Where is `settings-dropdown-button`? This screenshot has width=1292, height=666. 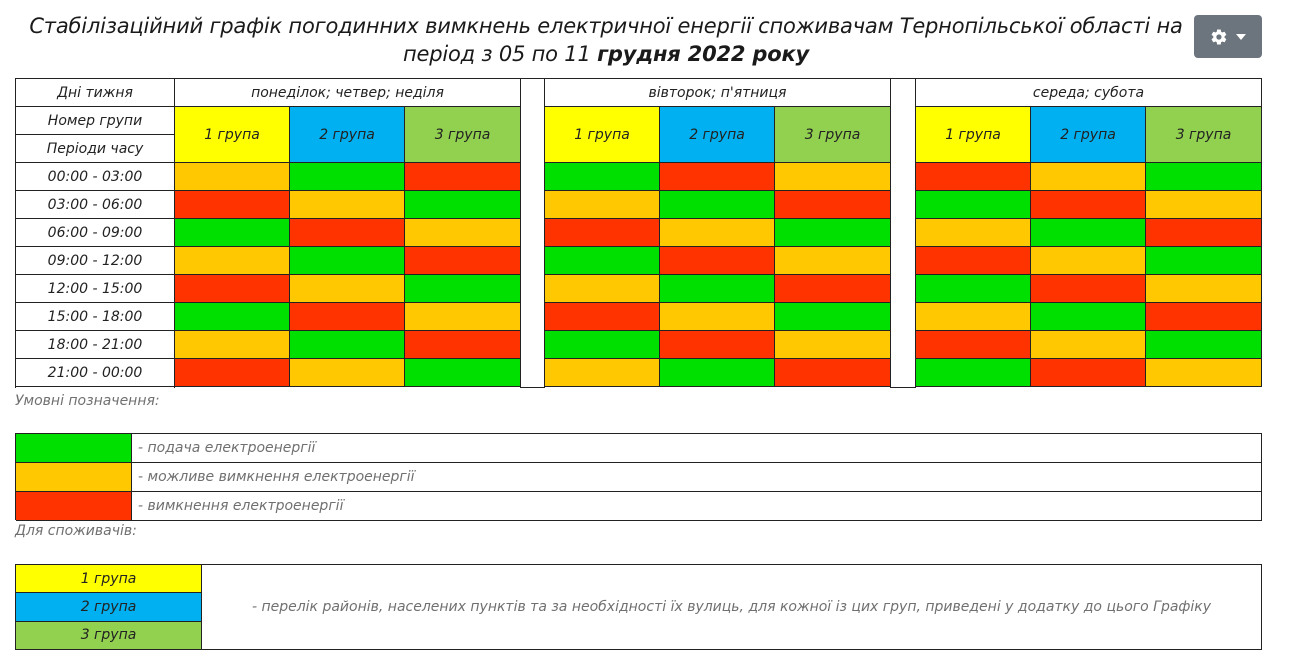 settings-dropdown-button is located at coordinates (1228, 36).